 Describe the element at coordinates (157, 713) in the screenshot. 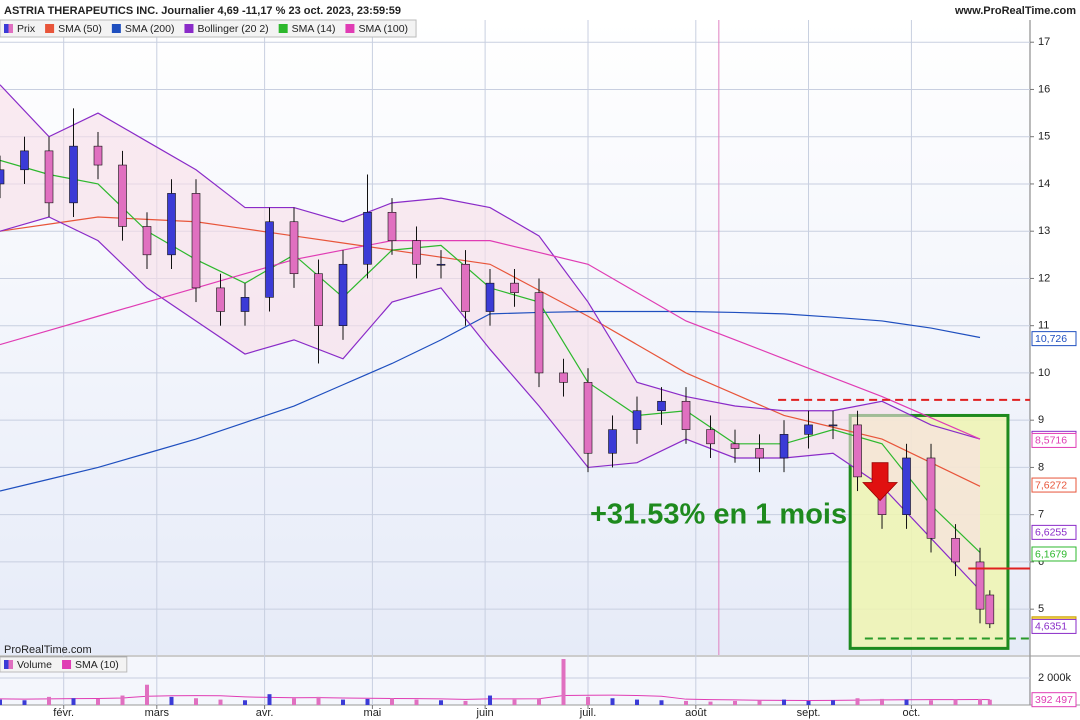

I see `x-tick-label: mars` at that location.